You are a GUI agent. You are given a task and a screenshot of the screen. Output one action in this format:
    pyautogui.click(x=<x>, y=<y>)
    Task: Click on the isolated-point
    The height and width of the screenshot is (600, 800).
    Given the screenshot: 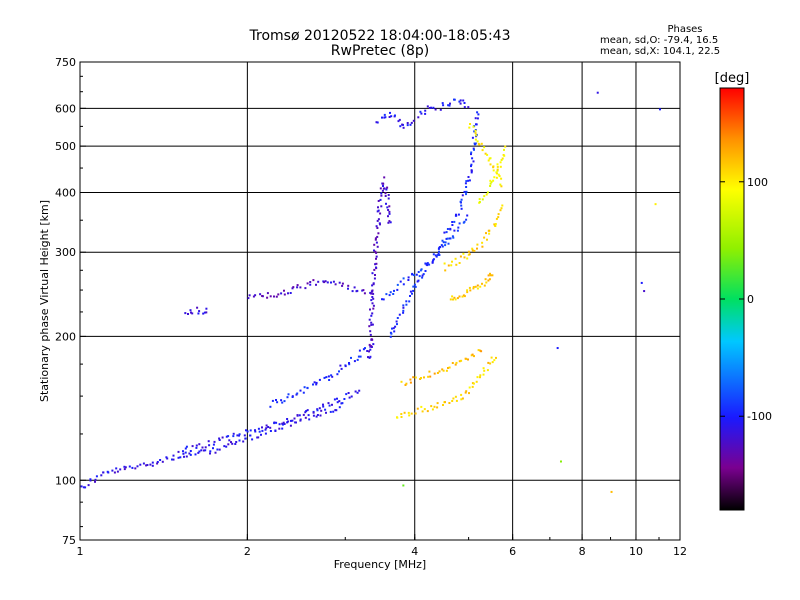 What is the action you would take?
    pyautogui.click(x=403, y=485)
    